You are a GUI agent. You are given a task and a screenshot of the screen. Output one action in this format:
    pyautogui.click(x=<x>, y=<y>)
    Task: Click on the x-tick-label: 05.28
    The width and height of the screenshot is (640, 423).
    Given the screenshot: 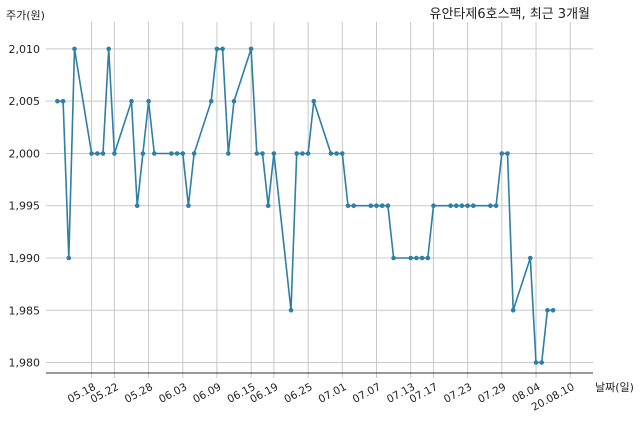 What is the action you would take?
    pyautogui.click(x=139, y=393)
    